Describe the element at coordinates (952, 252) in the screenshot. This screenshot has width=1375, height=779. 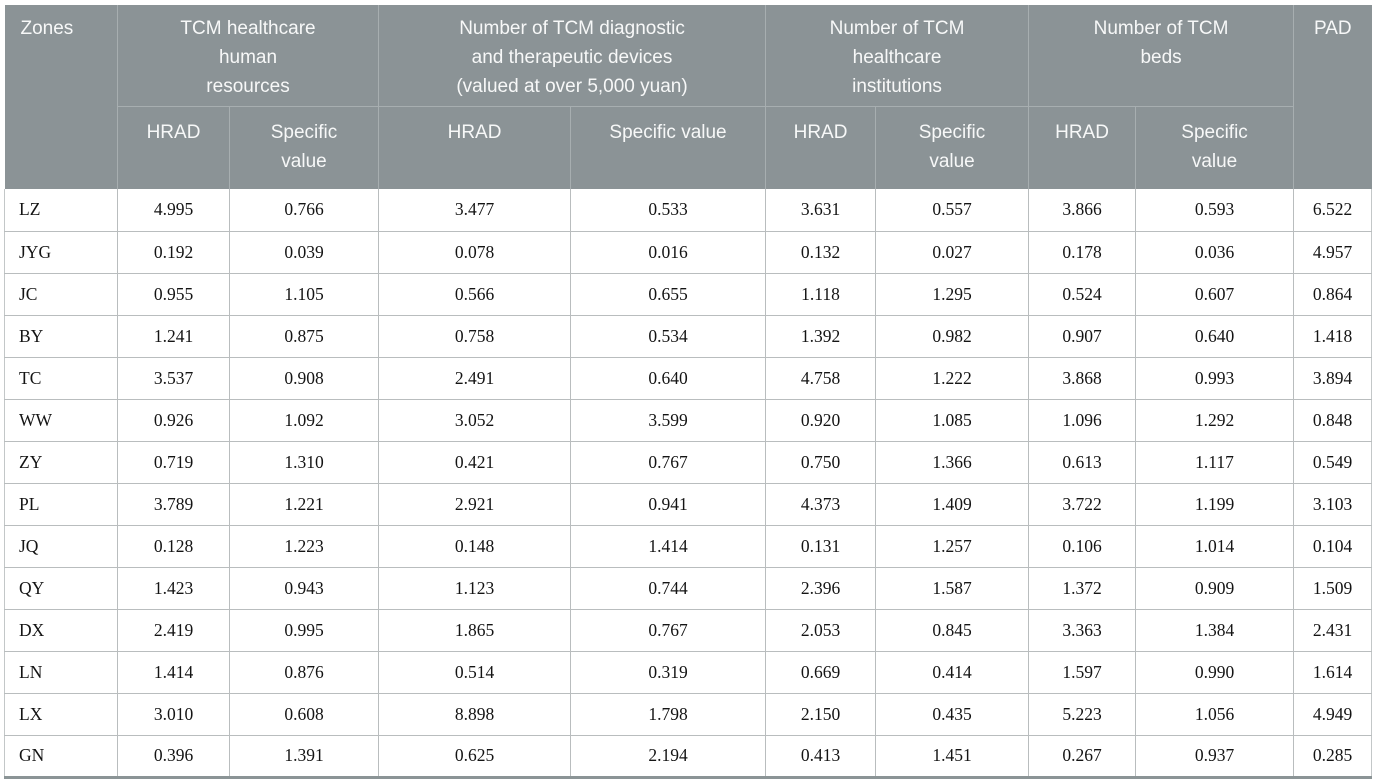
I see `value-cell: 0.027` at that location.